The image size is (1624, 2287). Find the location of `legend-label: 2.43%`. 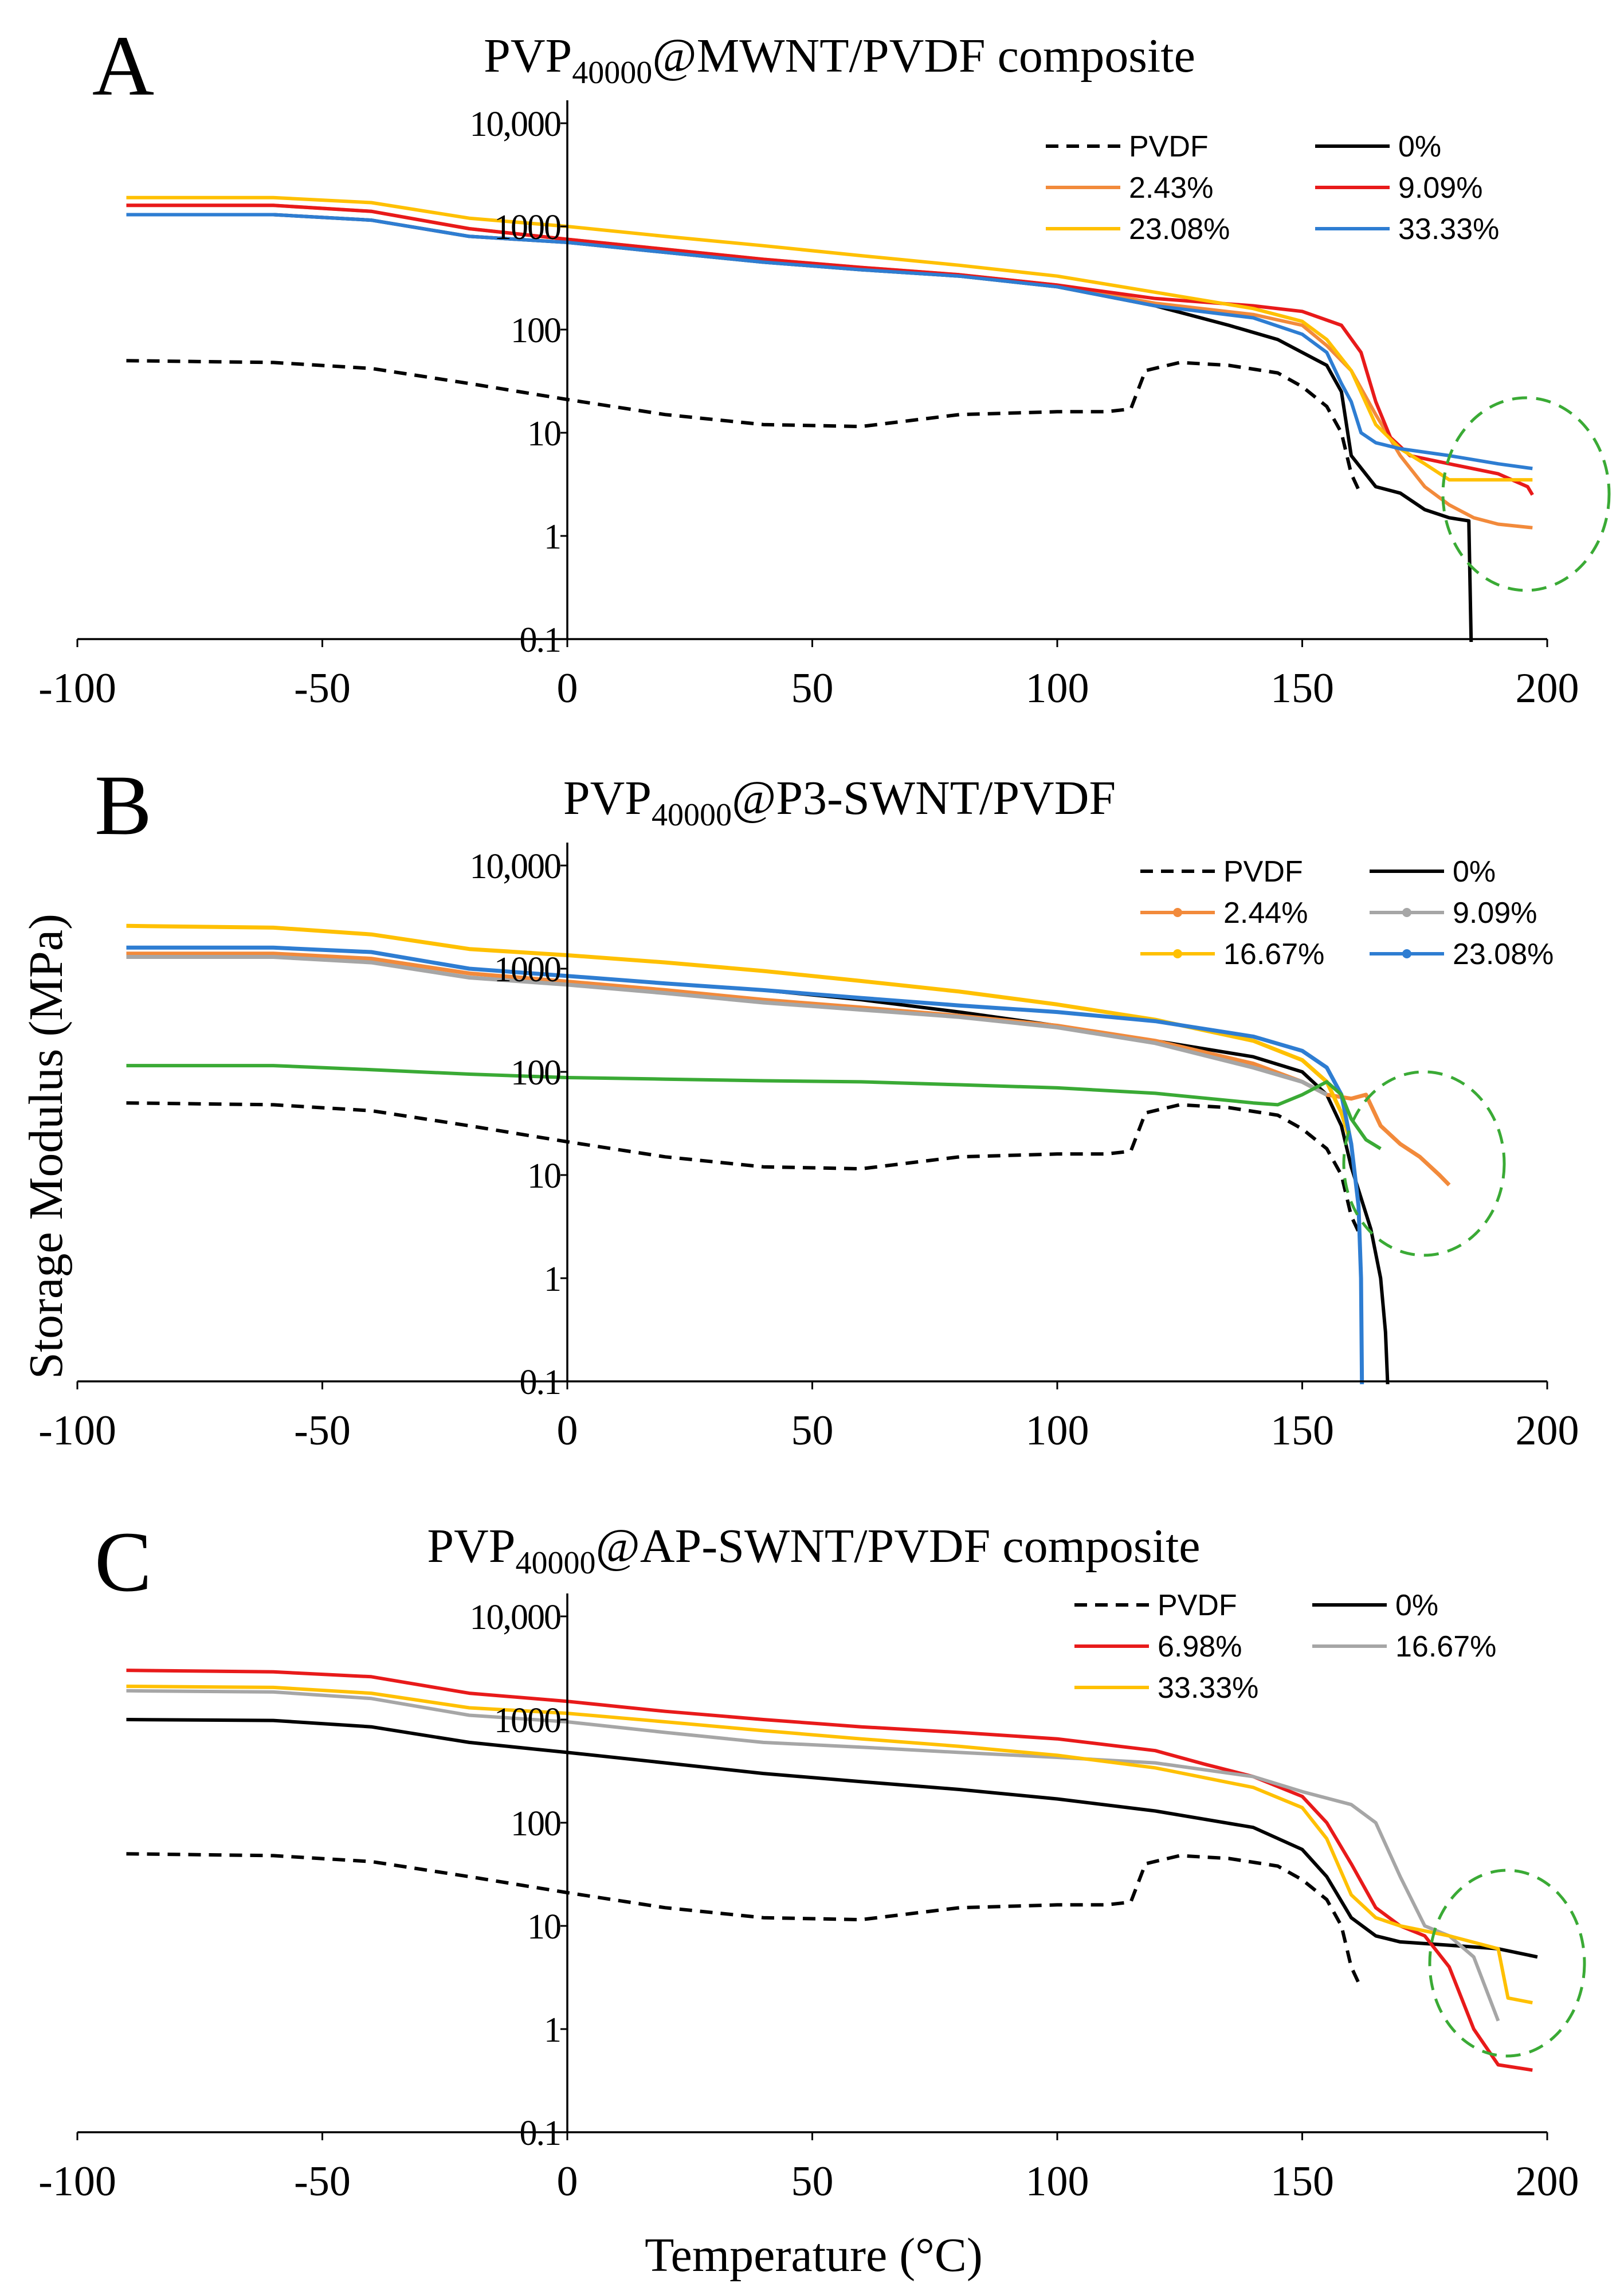

legend-label: 2.43% is located at coordinates (1171, 188).